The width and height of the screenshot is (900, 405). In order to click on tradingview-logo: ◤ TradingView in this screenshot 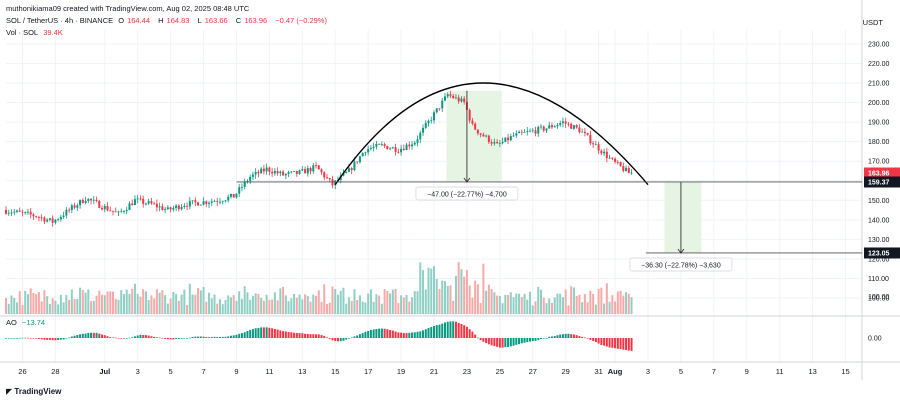, I will do `click(33, 391)`.